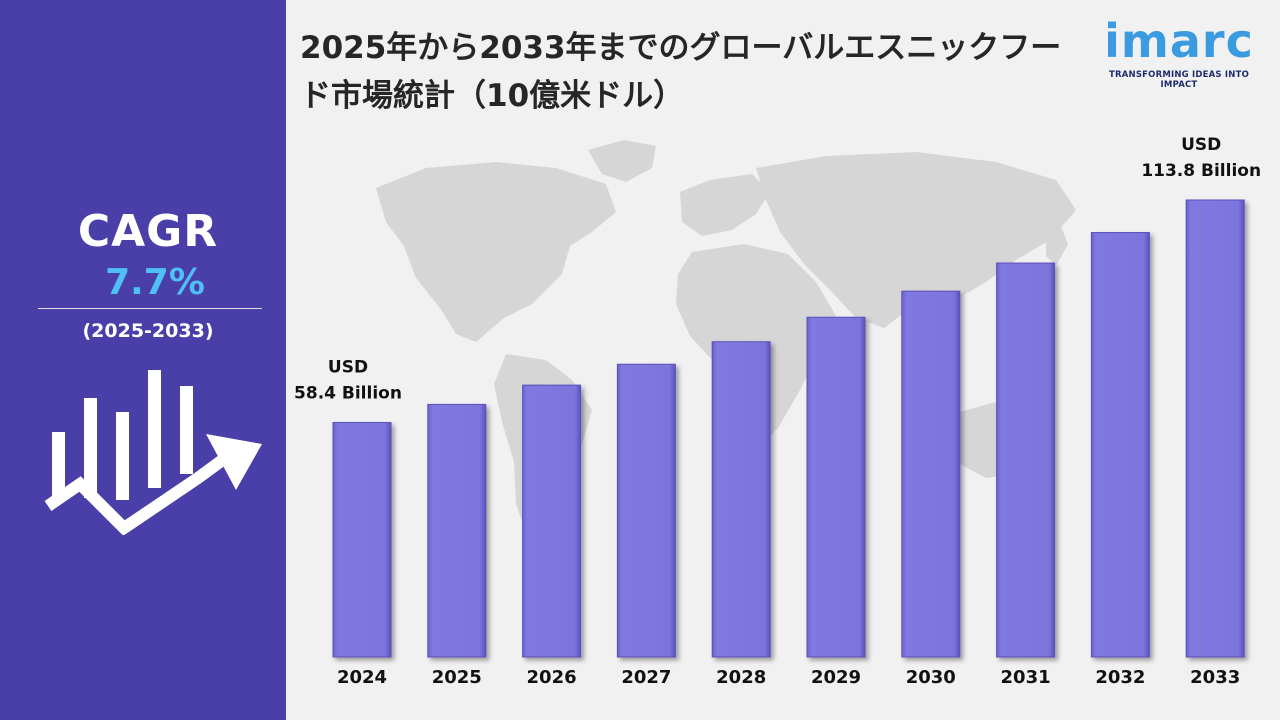 This screenshot has height=720, width=1280. I want to click on x-tick-2030: 2030, so click(931, 677).